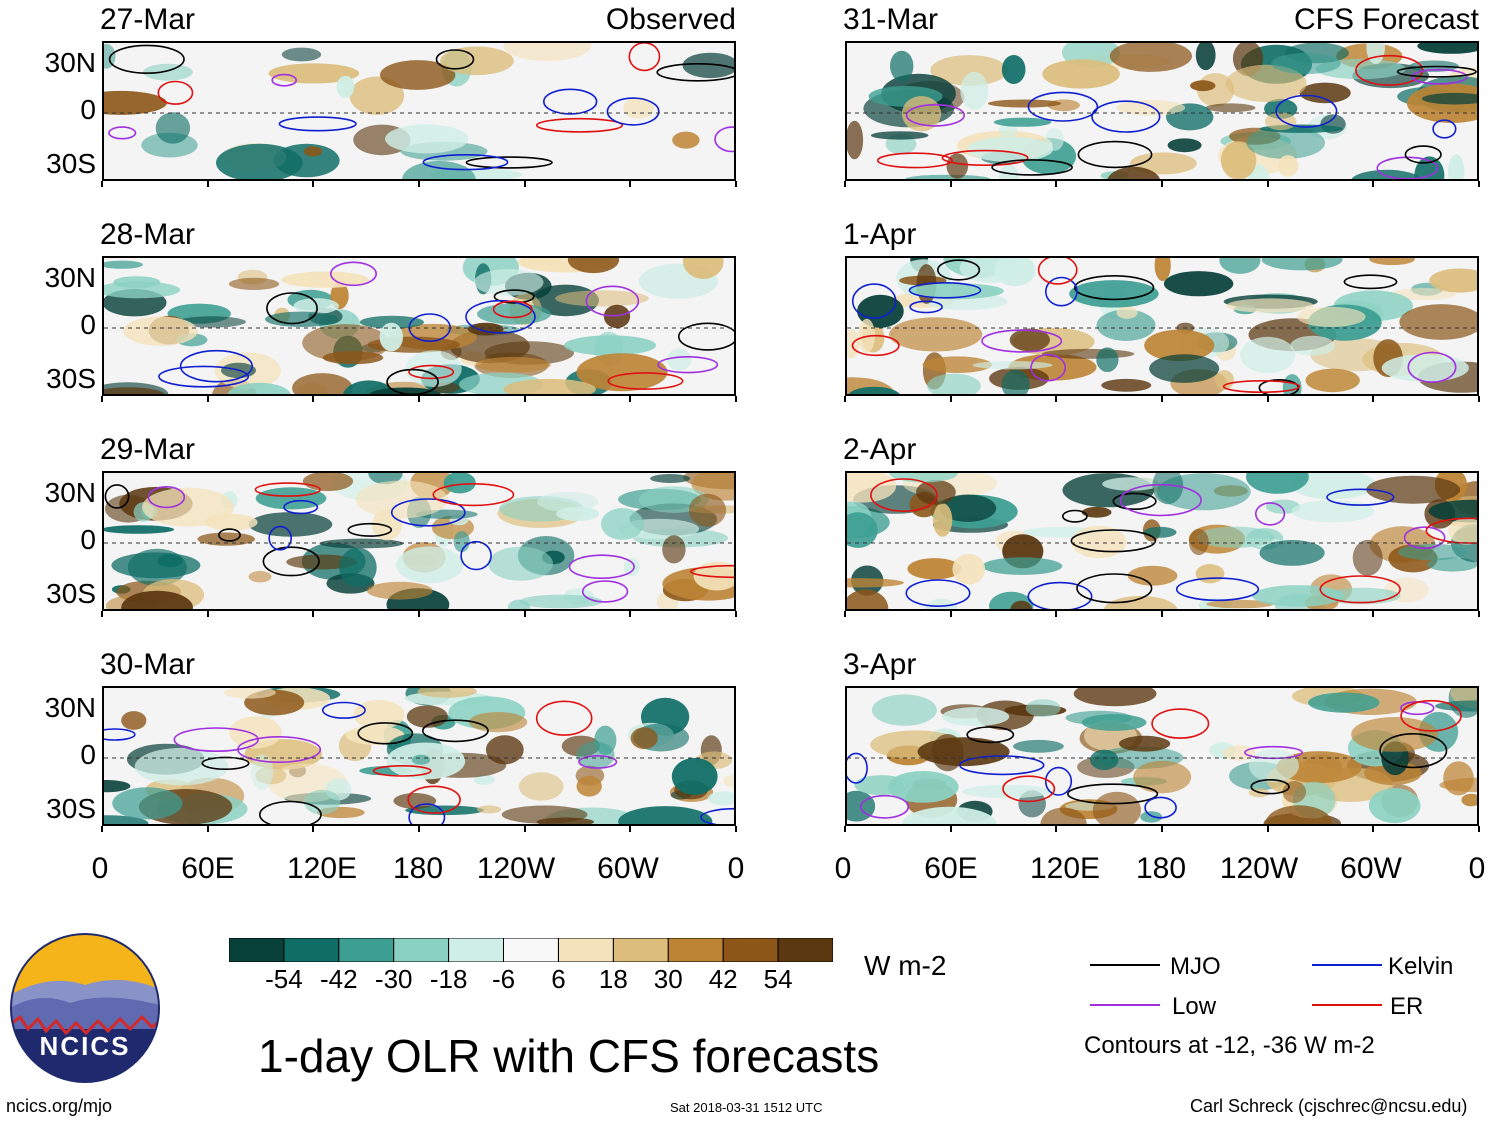 This screenshot has width=1510, height=1121. What do you see at coordinates (736, 868) in the screenshot?
I see `lon-tick-label: 0` at bounding box center [736, 868].